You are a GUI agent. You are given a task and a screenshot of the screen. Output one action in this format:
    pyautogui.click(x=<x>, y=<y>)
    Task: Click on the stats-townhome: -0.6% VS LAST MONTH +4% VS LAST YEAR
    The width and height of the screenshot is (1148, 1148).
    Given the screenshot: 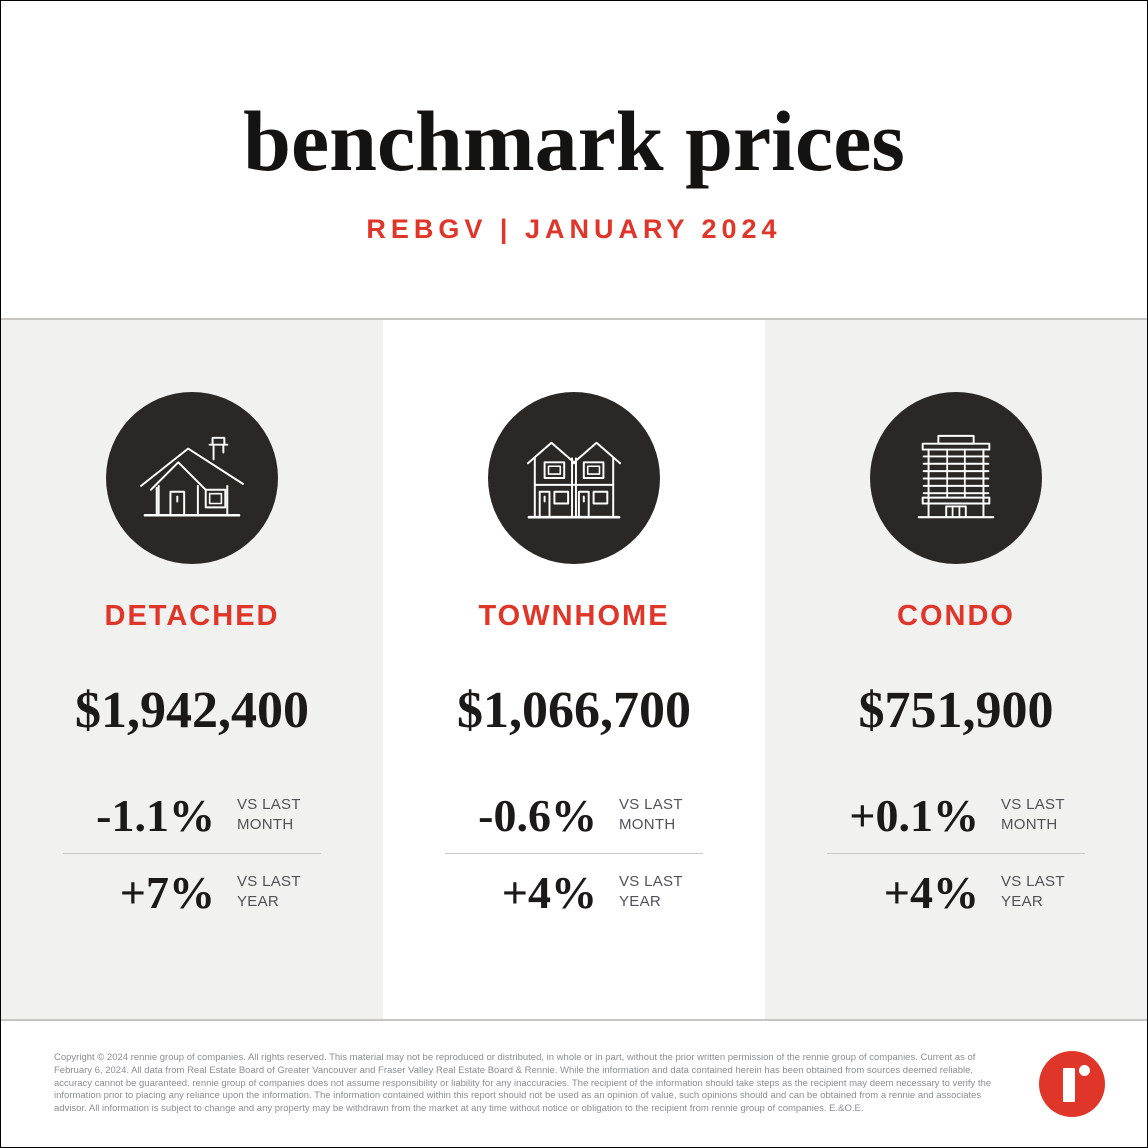 What is the action you would take?
    pyautogui.click(x=574, y=853)
    